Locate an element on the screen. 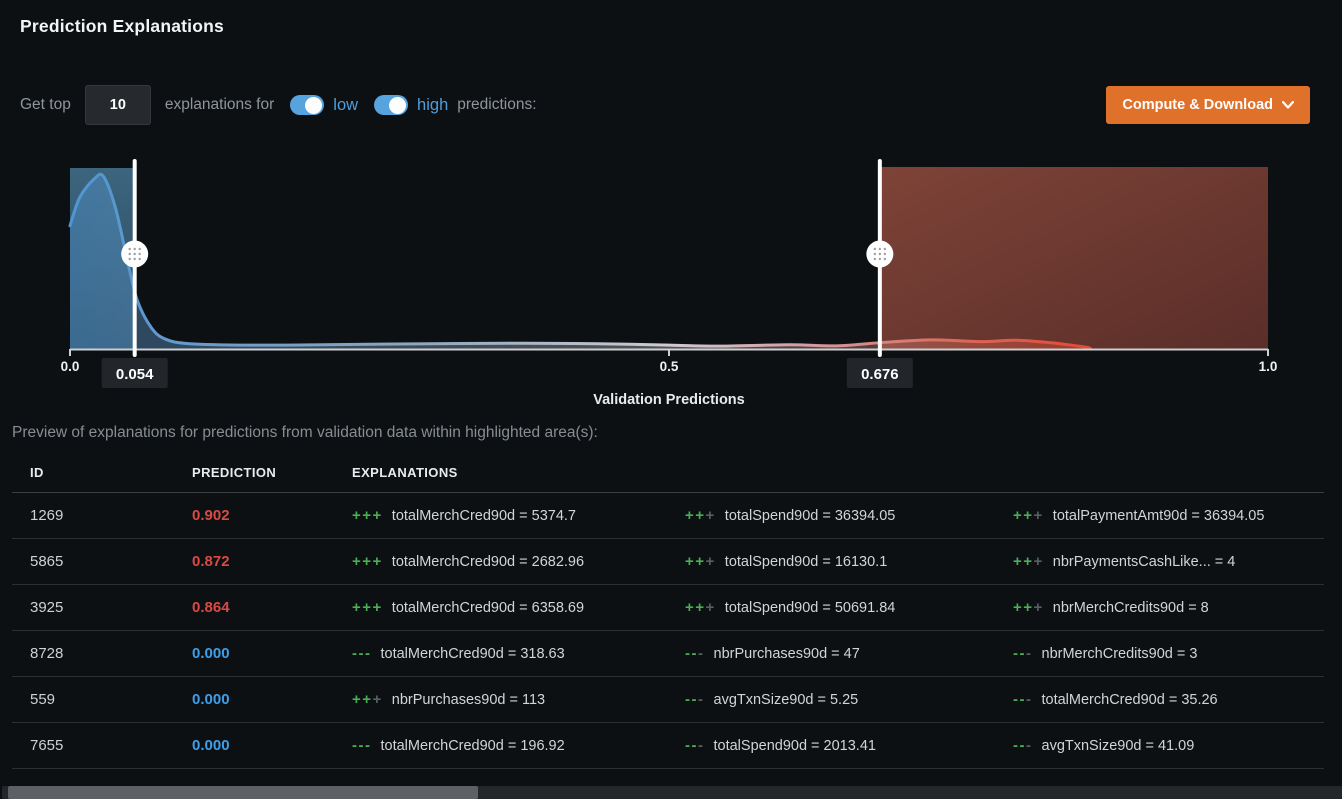 Image resolution: width=1342 pixels, height=799 pixels. explanation-text: totalSpend90d = 50691.84 is located at coordinates (810, 607).